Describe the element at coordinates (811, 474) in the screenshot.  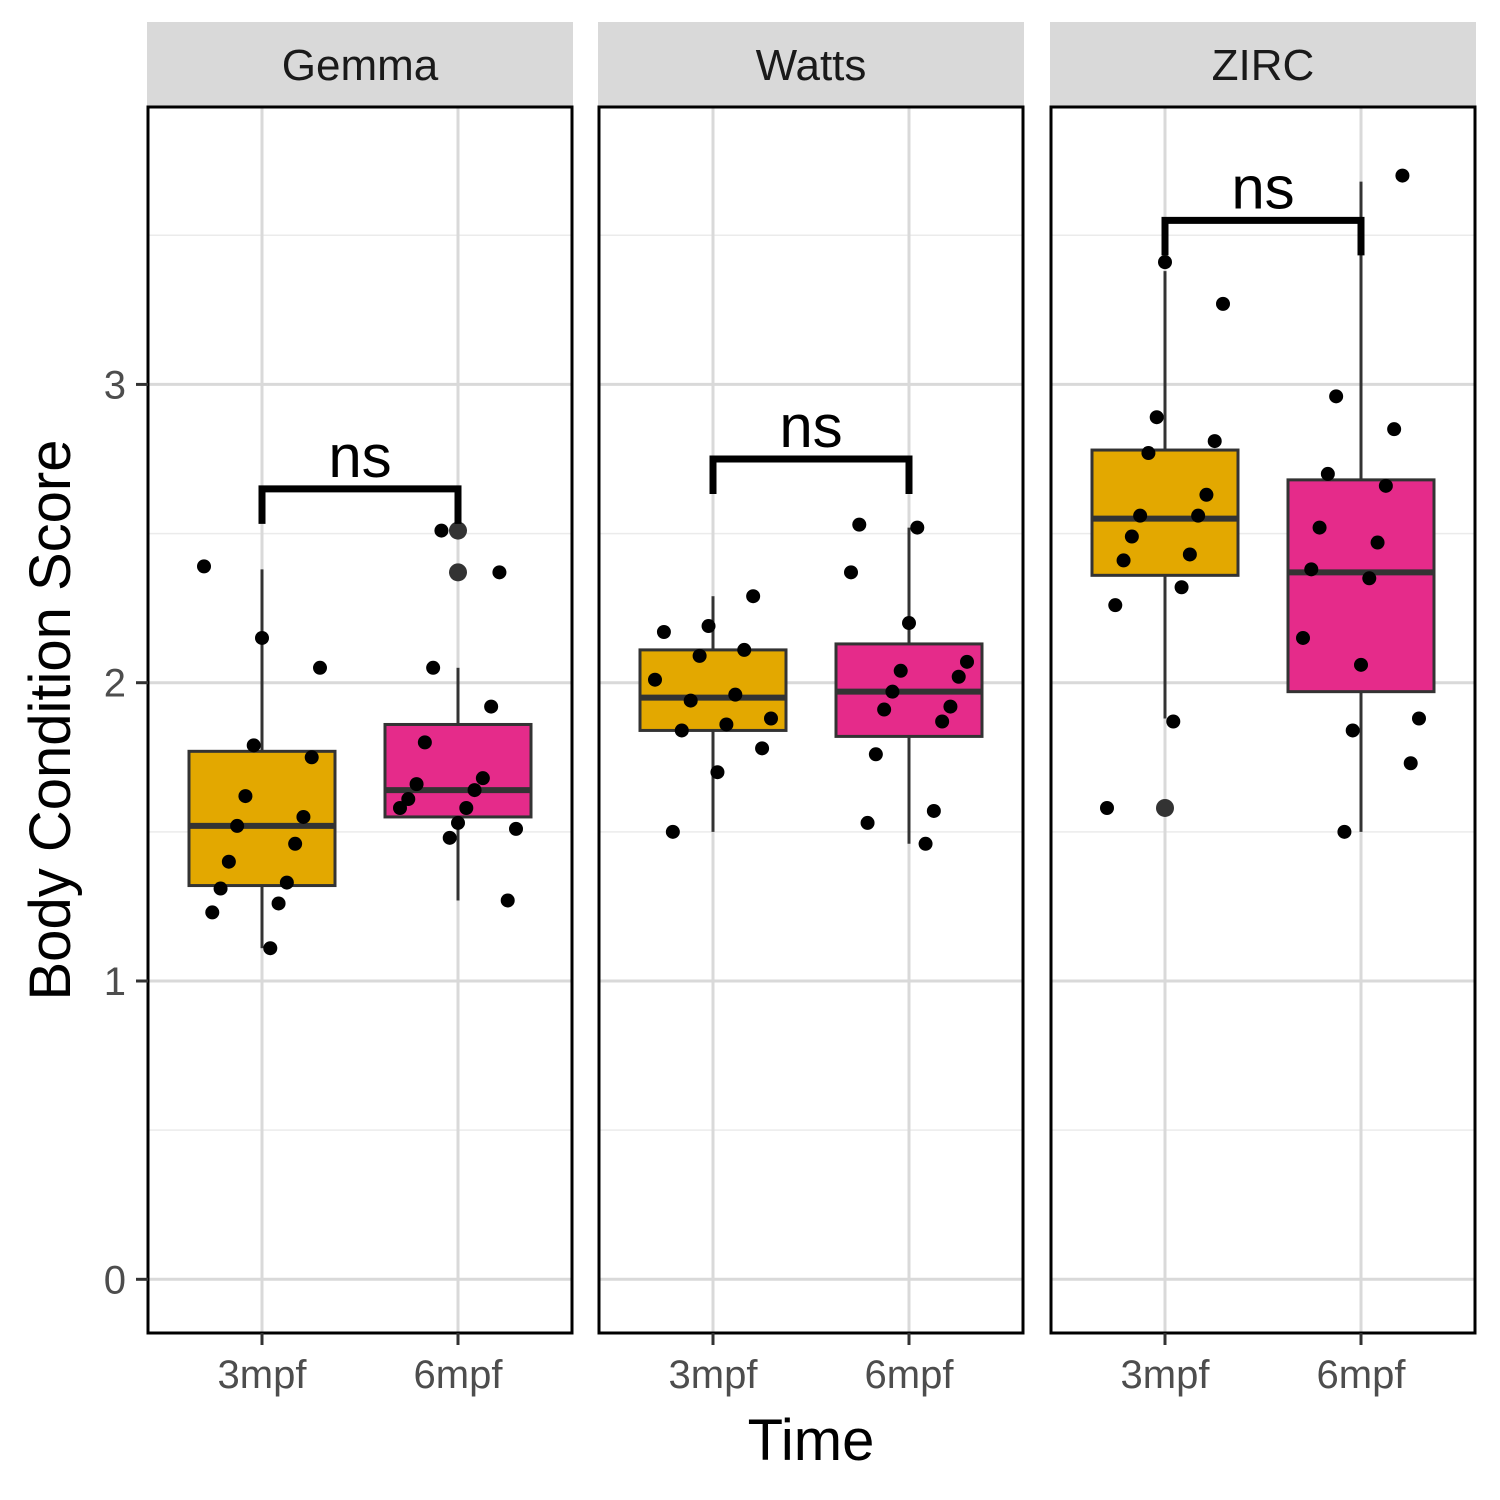
I see `significance-bracket` at that location.